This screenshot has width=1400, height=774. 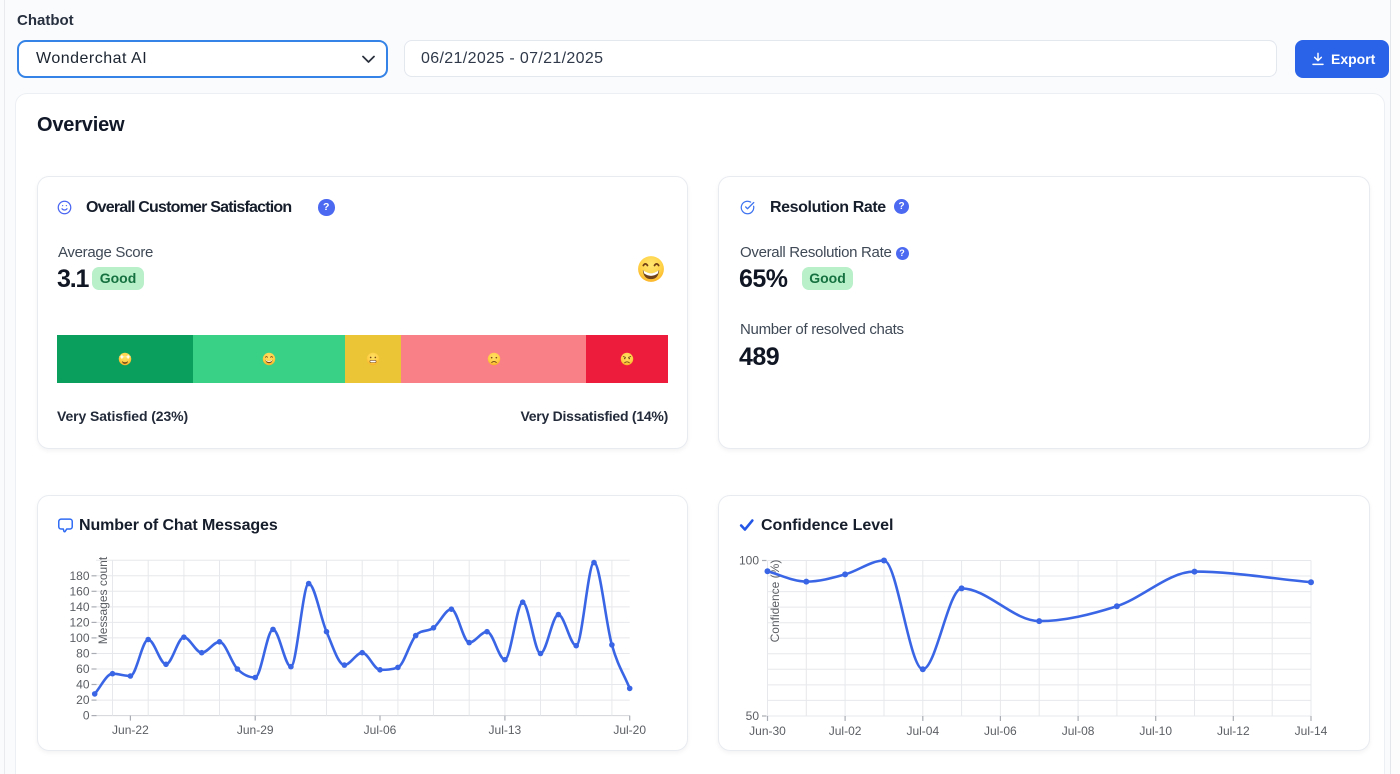 I want to click on svg-text: 60, so click(x=83, y=669).